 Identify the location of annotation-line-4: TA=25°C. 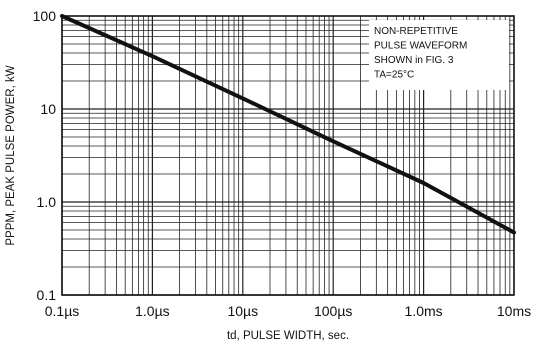
(394, 75).